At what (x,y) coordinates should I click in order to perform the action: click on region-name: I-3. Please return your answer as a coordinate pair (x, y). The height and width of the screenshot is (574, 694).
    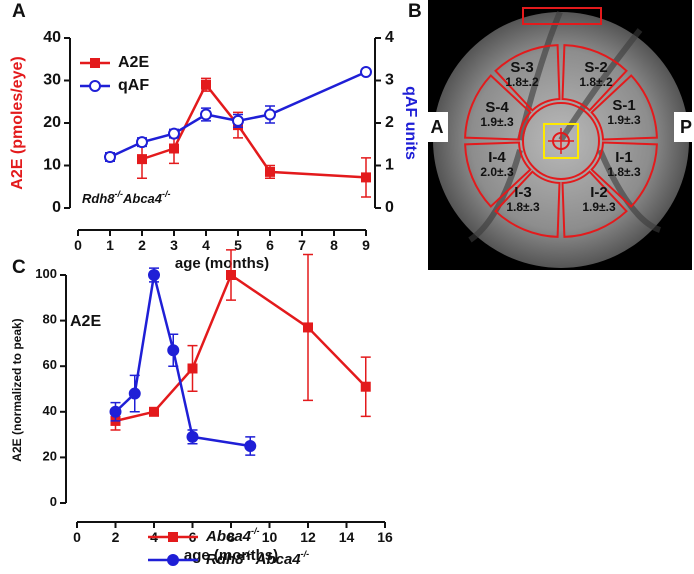
    Looking at the image, I should click on (523, 192).